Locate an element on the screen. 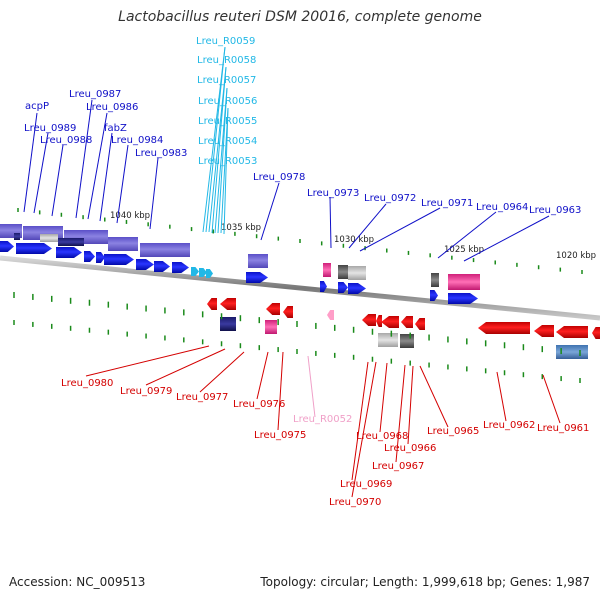 The height and width of the screenshot is (600, 600). gene-label: Lreu_0973 is located at coordinates (333, 193).